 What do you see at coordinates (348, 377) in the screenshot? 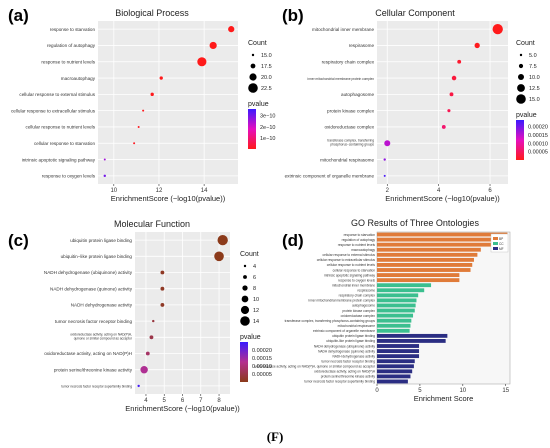
I see `category-label: protein serine/threonine kinase activity` at bounding box center [348, 377].